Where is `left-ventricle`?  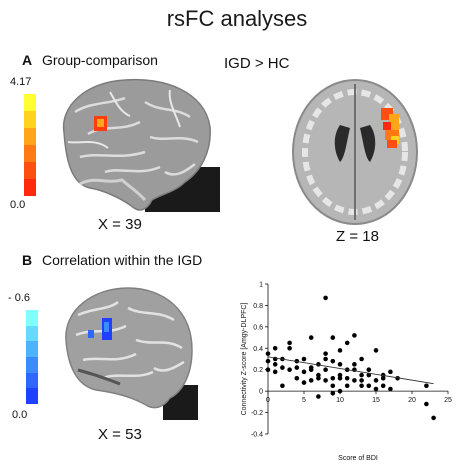 left-ventricle is located at coordinates (342, 143).